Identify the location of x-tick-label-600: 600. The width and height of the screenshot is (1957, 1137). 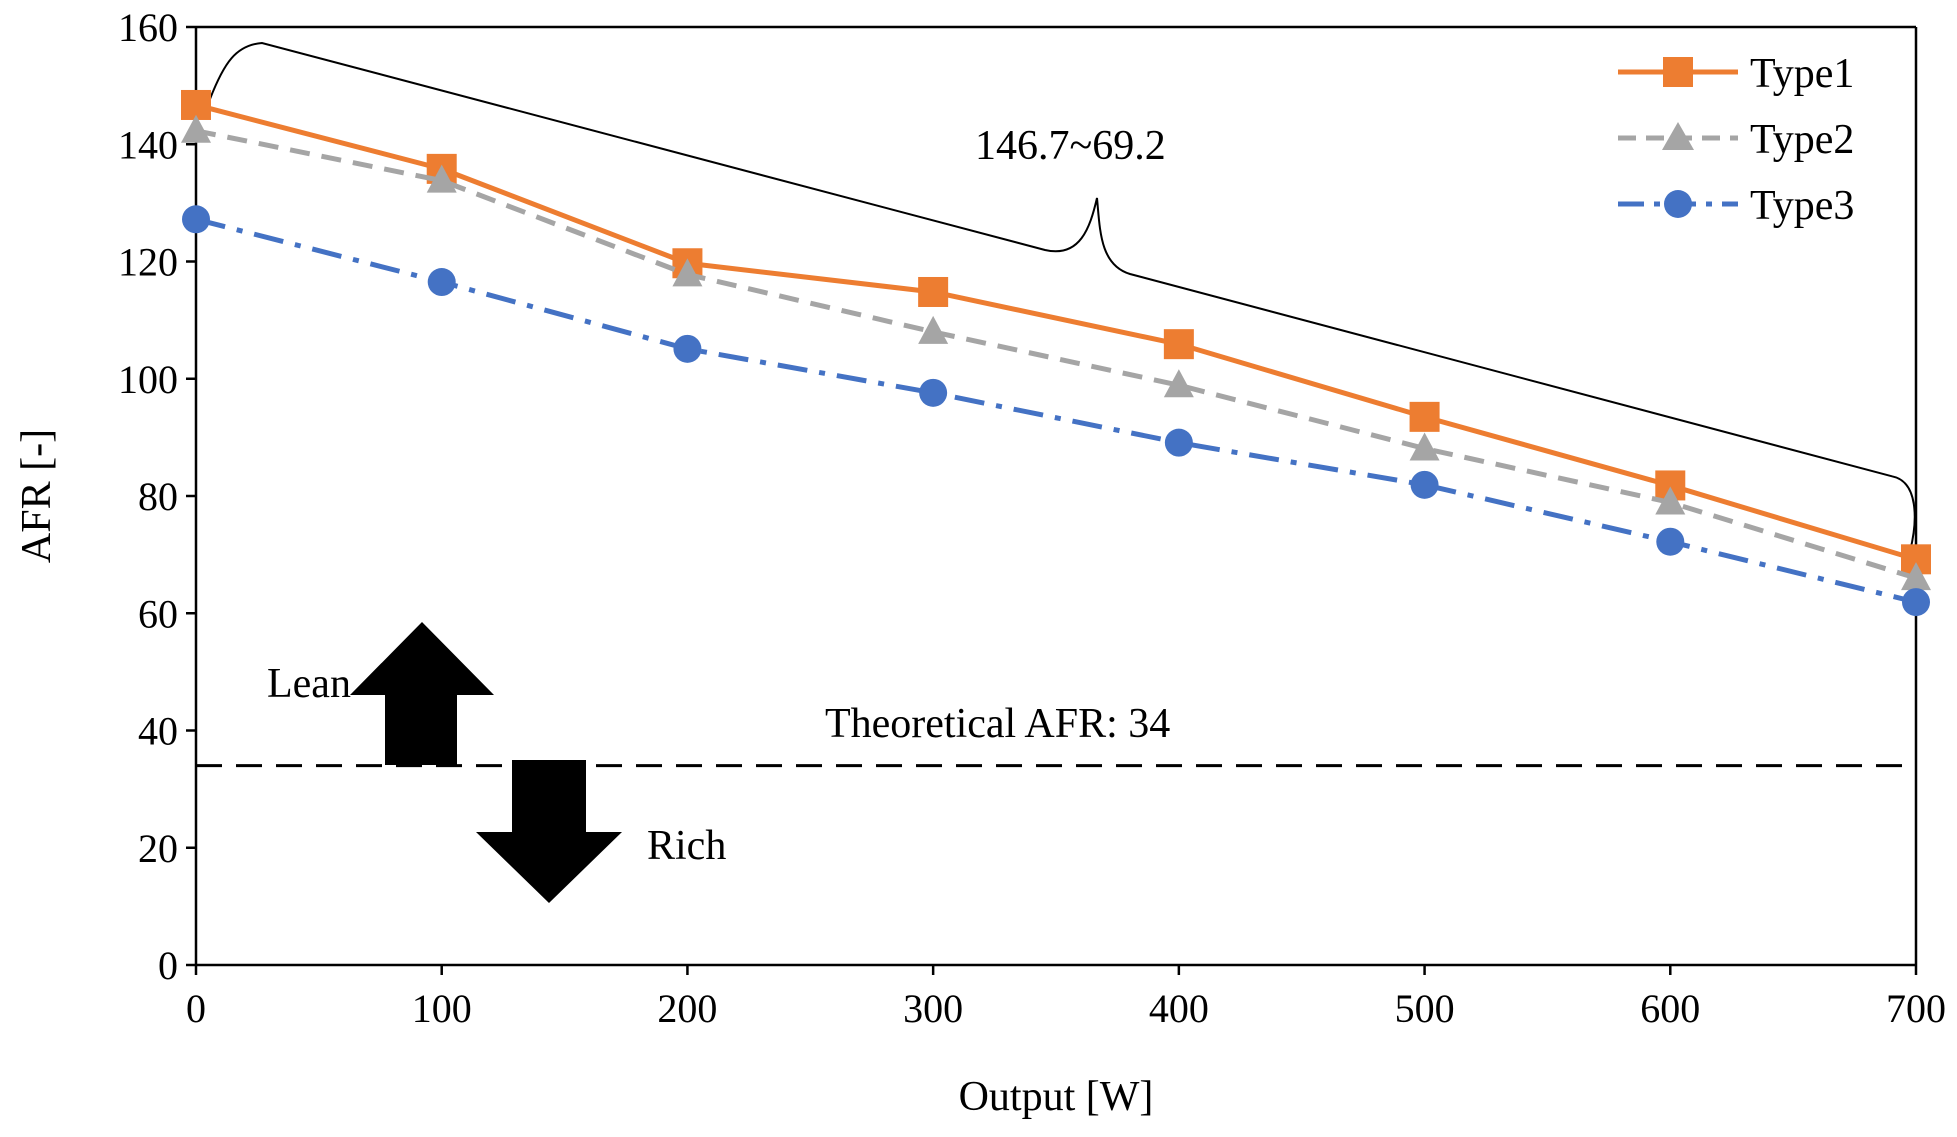
(1670, 1008).